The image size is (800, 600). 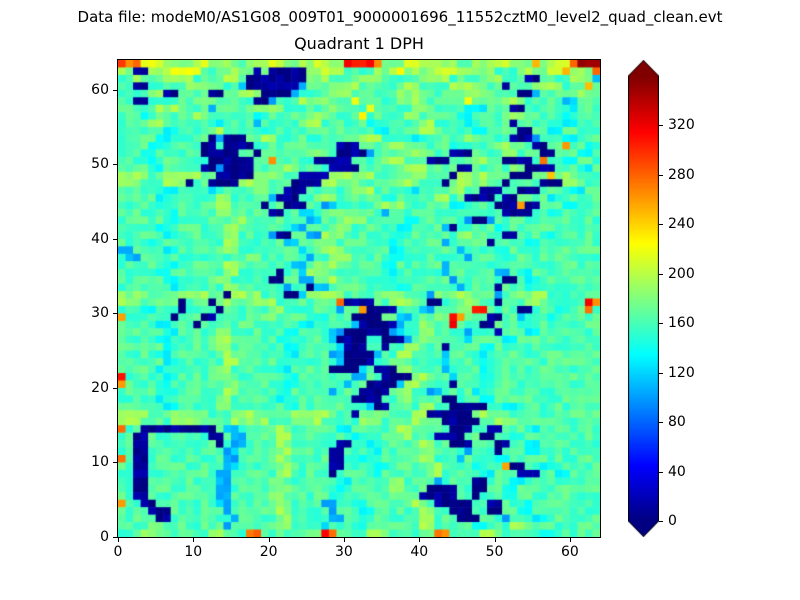 What do you see at coordinates (677, 422) in the screenshot?
I see `colorbar-tick-label: 80` at bounding box center [677, 422].